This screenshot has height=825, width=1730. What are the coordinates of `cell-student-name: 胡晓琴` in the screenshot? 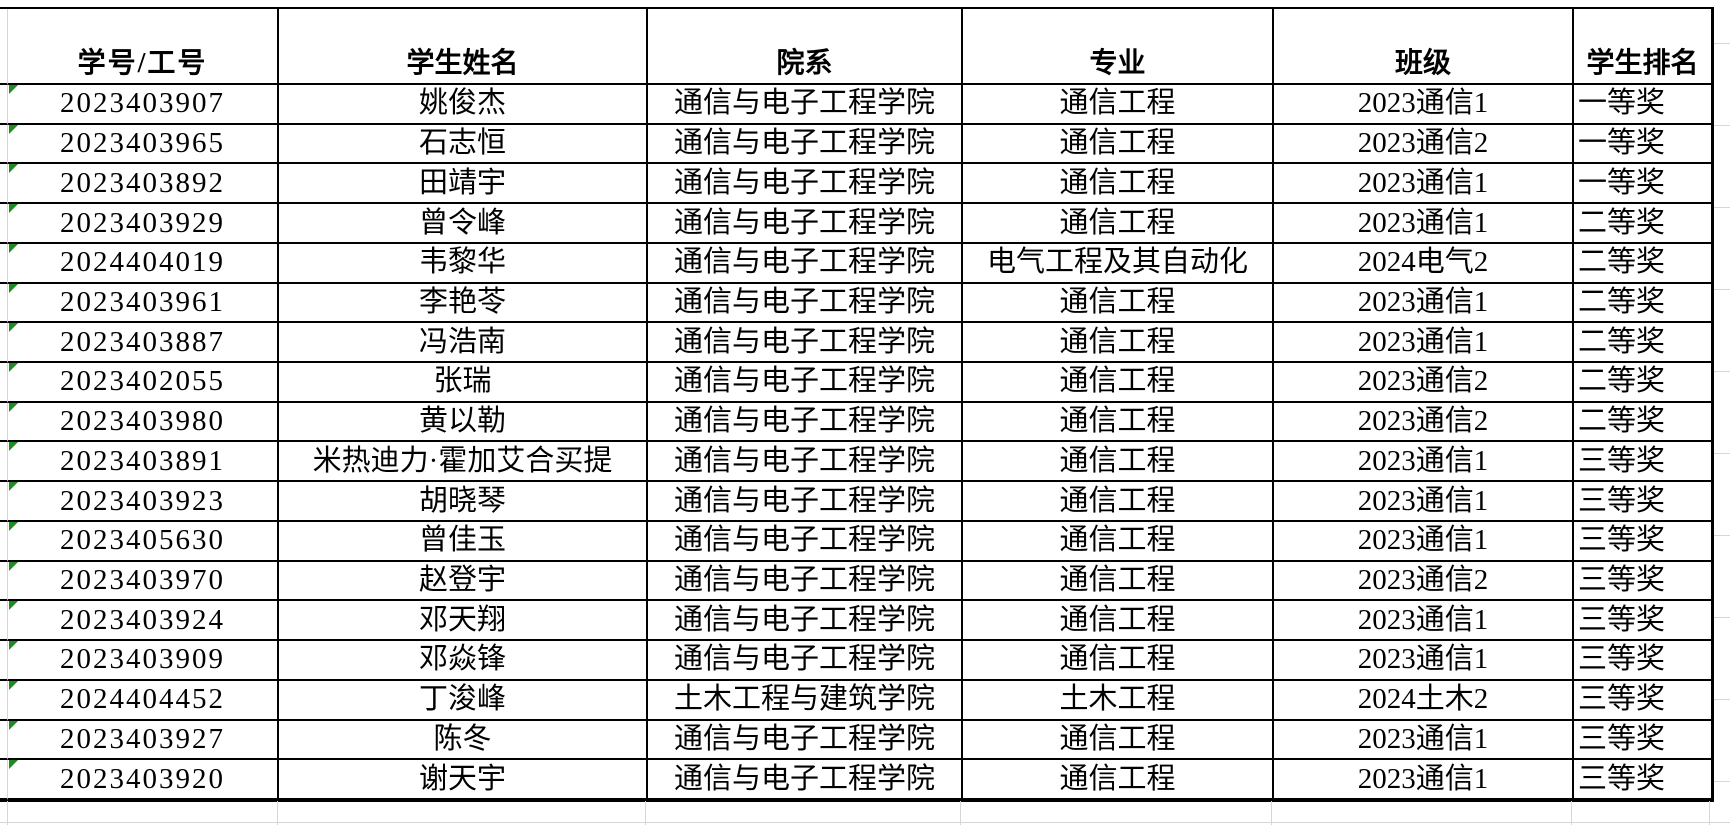 It's located at (463, 502).